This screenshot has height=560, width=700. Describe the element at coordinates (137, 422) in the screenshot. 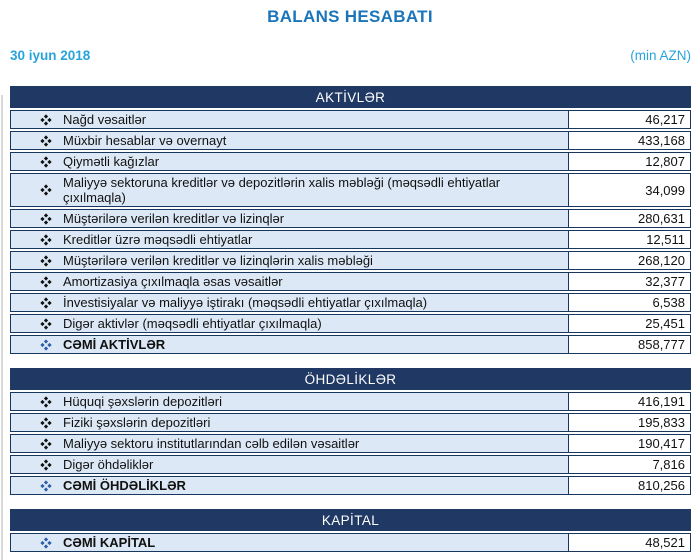

I see `row-label: Fiziki şəxslərin depozitləri` at that location.